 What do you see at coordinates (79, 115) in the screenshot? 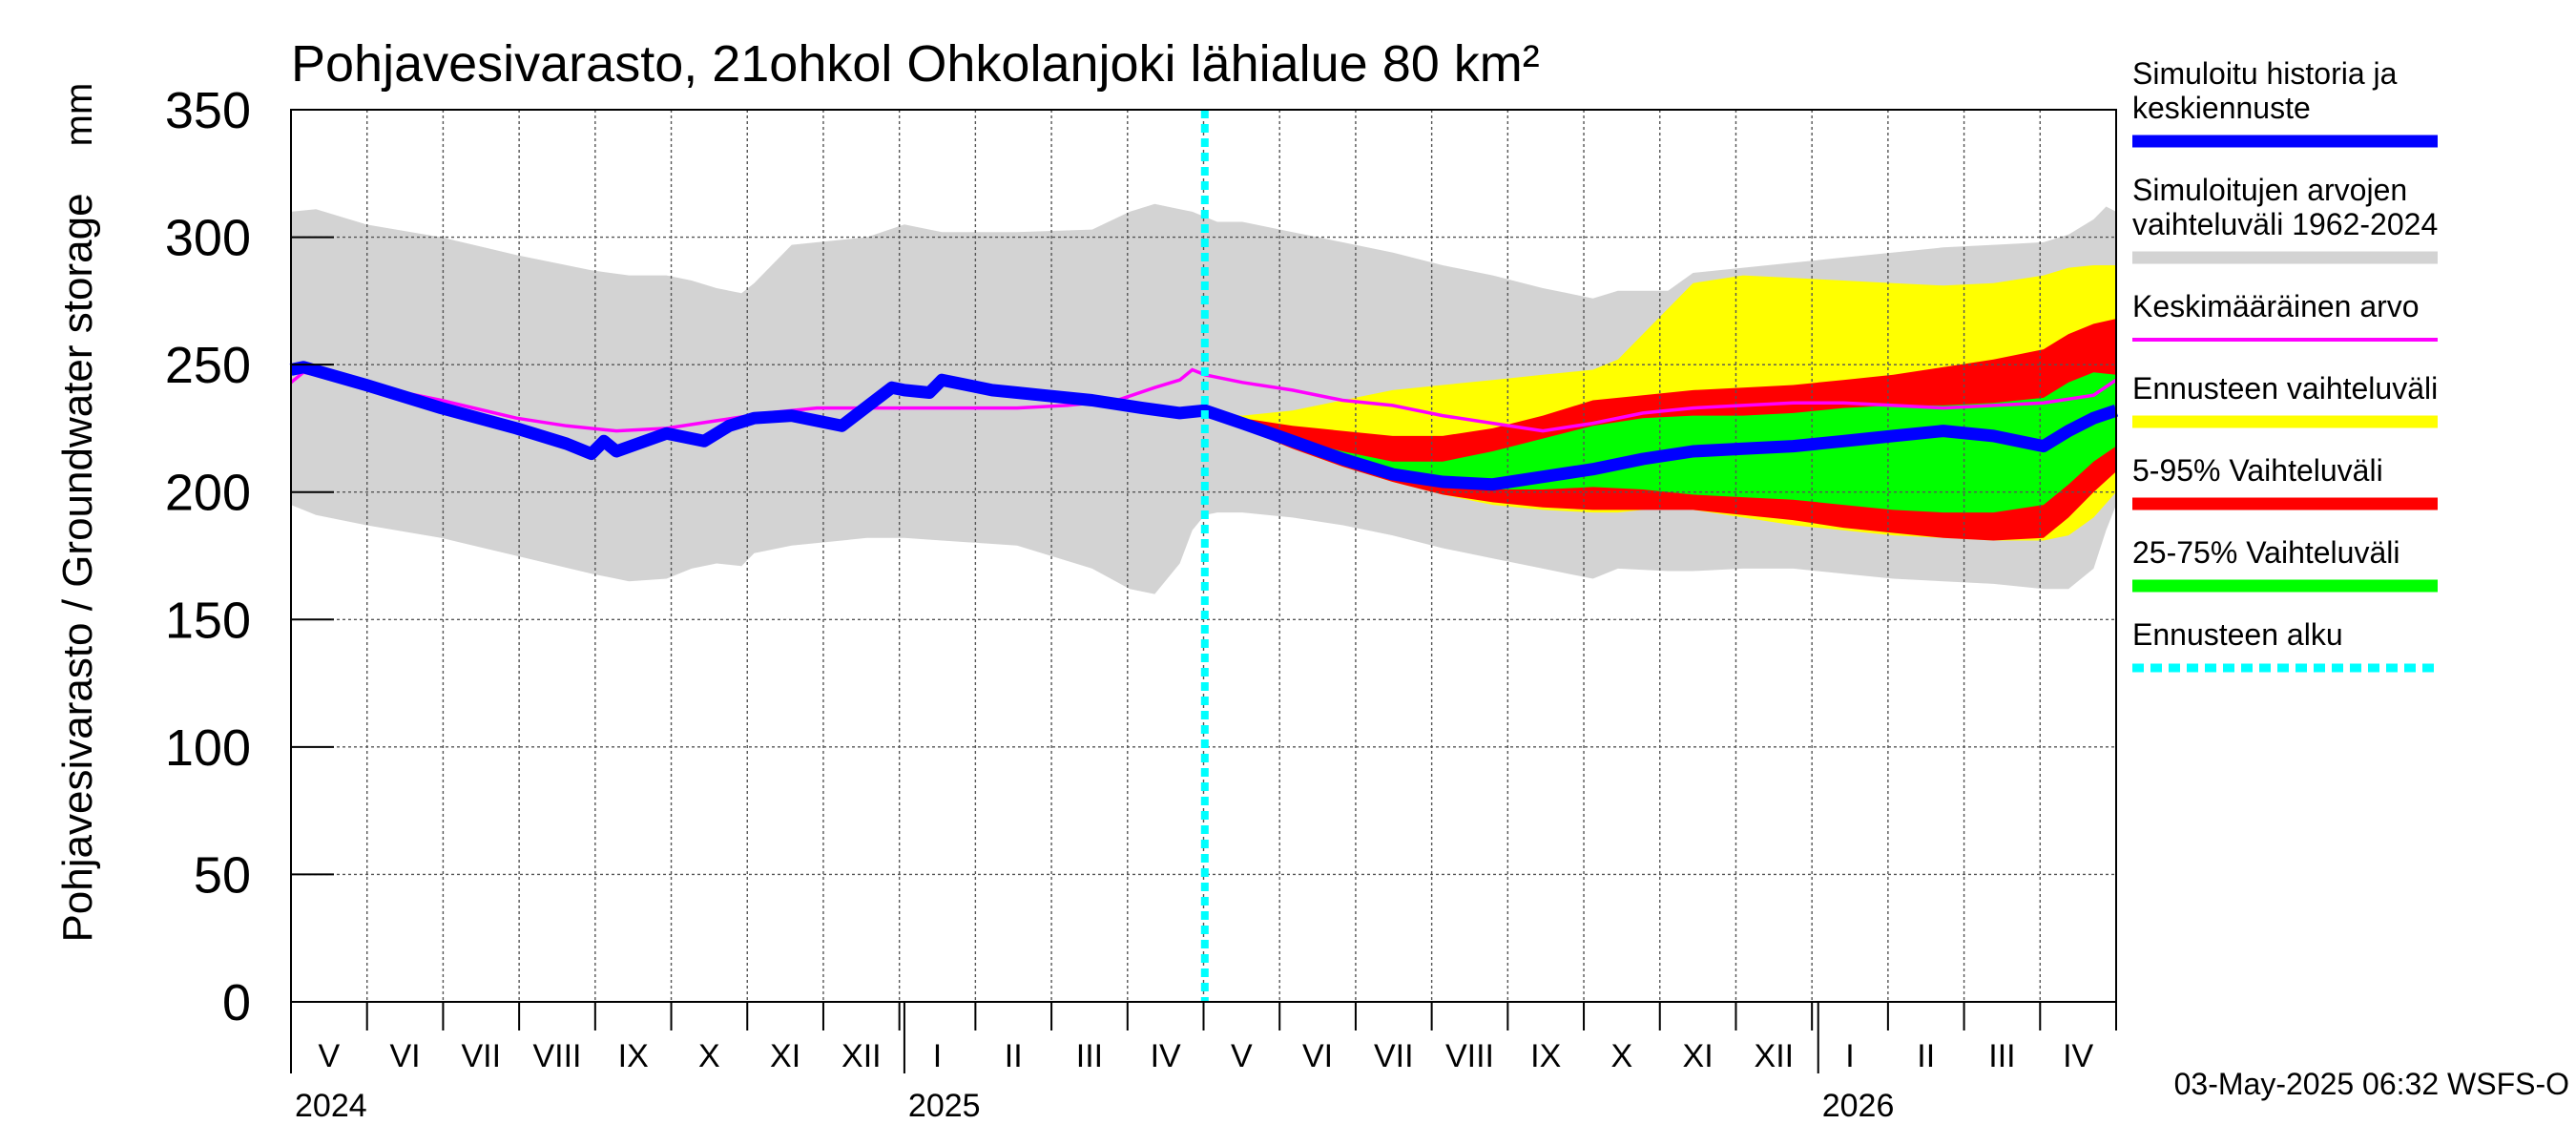
I see `y-axis-unit: mm` at bounding box center [79, 115].